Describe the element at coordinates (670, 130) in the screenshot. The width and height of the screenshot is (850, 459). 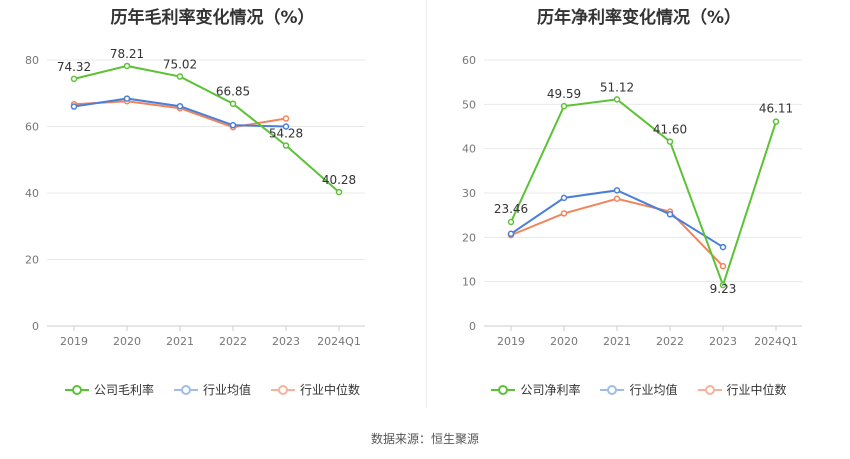
I see `data-label: 41.60` at that location.